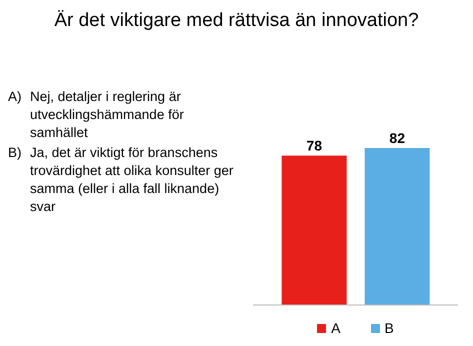 Image resolution: width=473 pixels, height=346 pixels. Describe the element at coordinates (121, 180) in the screenshot. I see `text: B) Ja, det är viktigt för branschens trovärdighet att olika konsulter ger samma (eller i alla fall liknande) svar` at that location.